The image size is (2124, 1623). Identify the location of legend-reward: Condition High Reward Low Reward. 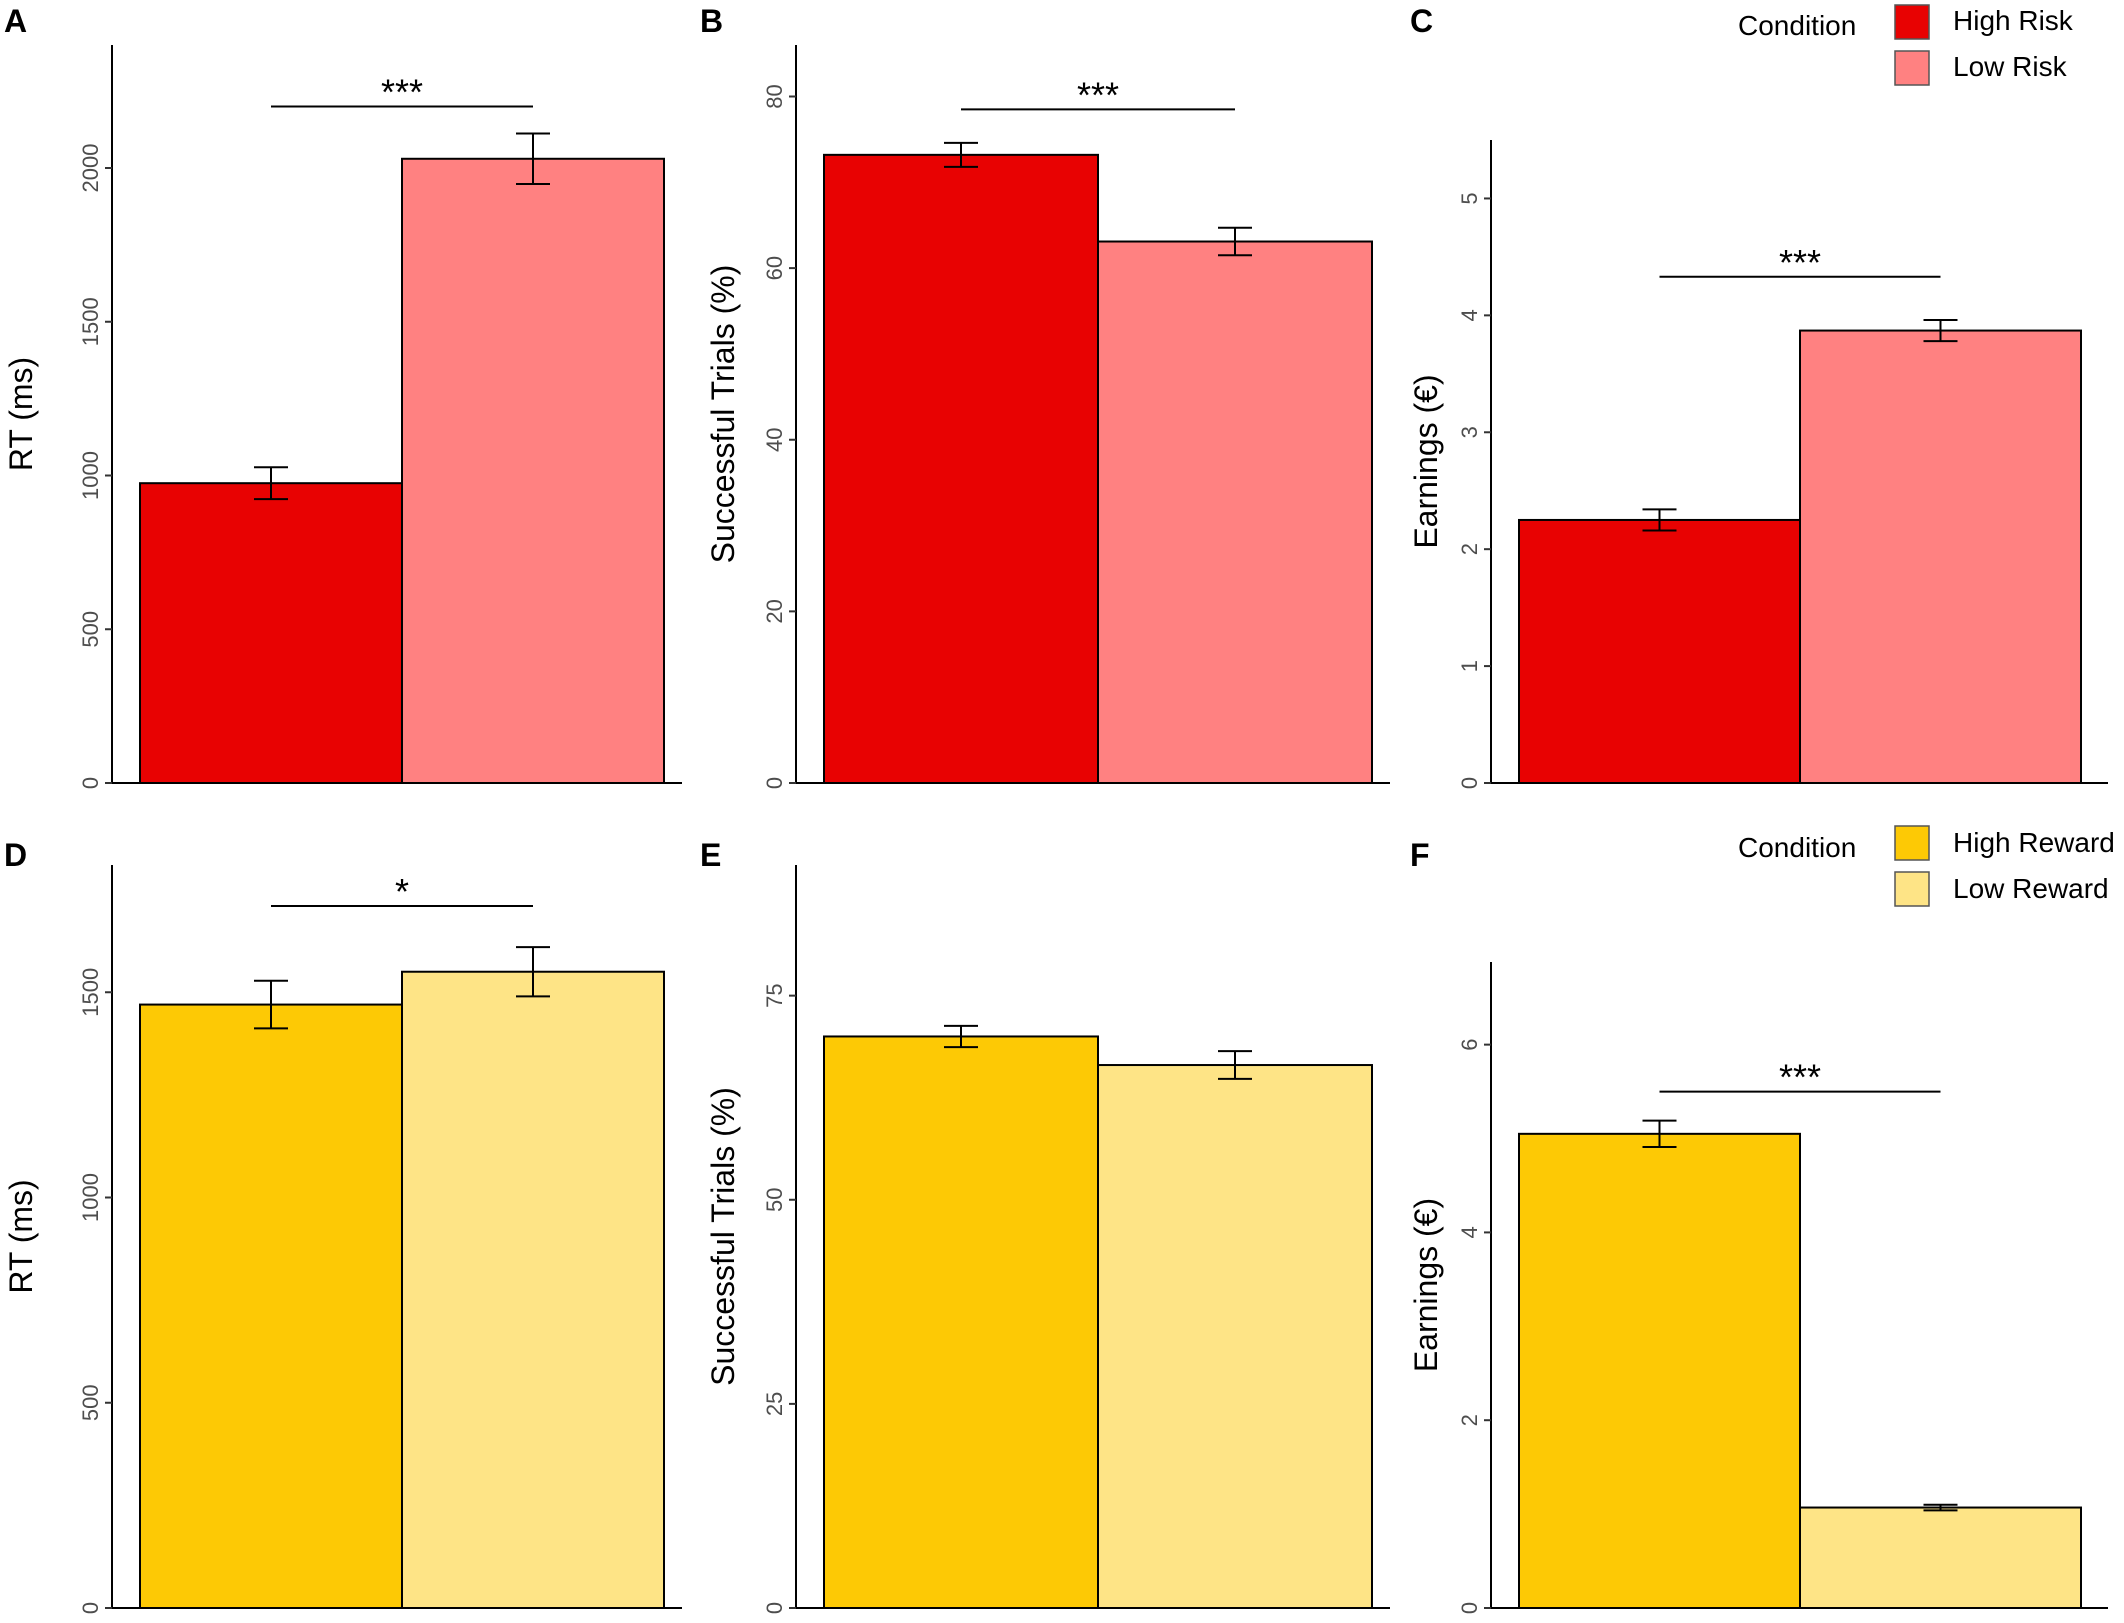
(1926, 866).